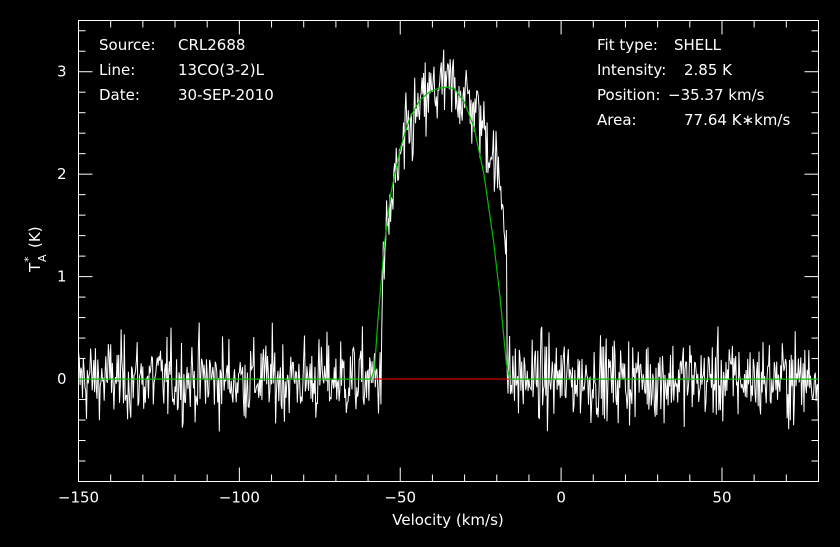 This screenshot has width=840, height=547. Describe the element at coordinates (561, 498) in the screenshot. I see `x-tick-label: 0` at that location.